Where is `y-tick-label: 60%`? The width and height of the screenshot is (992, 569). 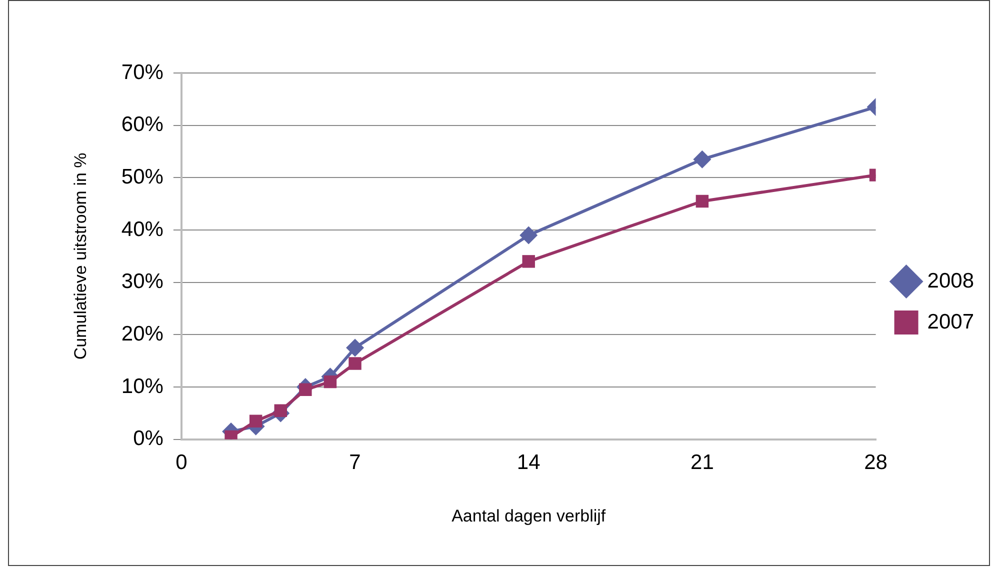
y-tick-label: 60% is located at coordinates (142, 124).